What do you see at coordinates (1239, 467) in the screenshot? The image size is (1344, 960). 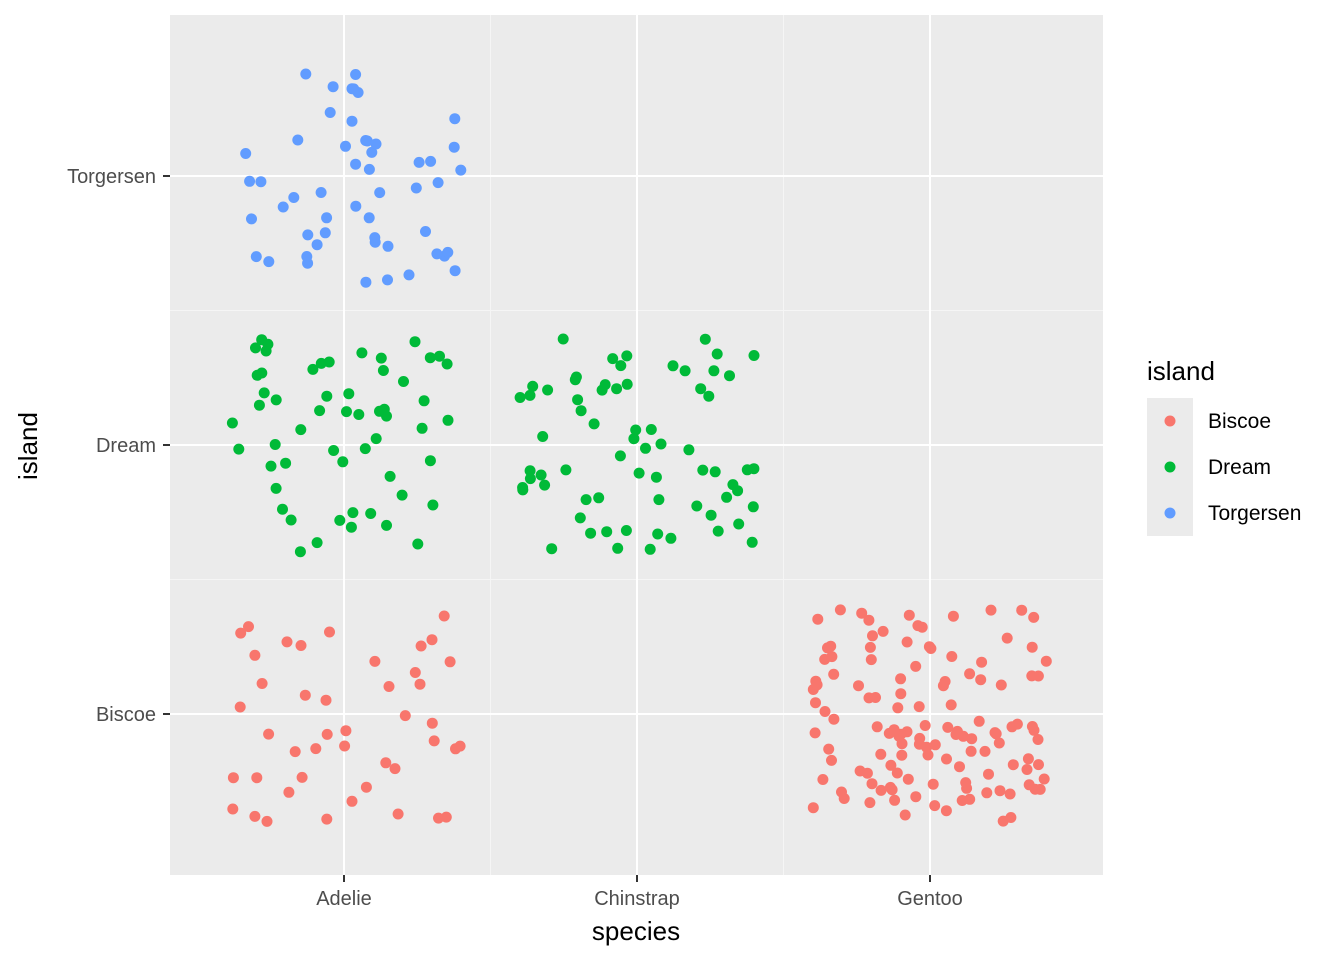 I see `legend-label-dream: Dream` at bounding box center [1239, 467].